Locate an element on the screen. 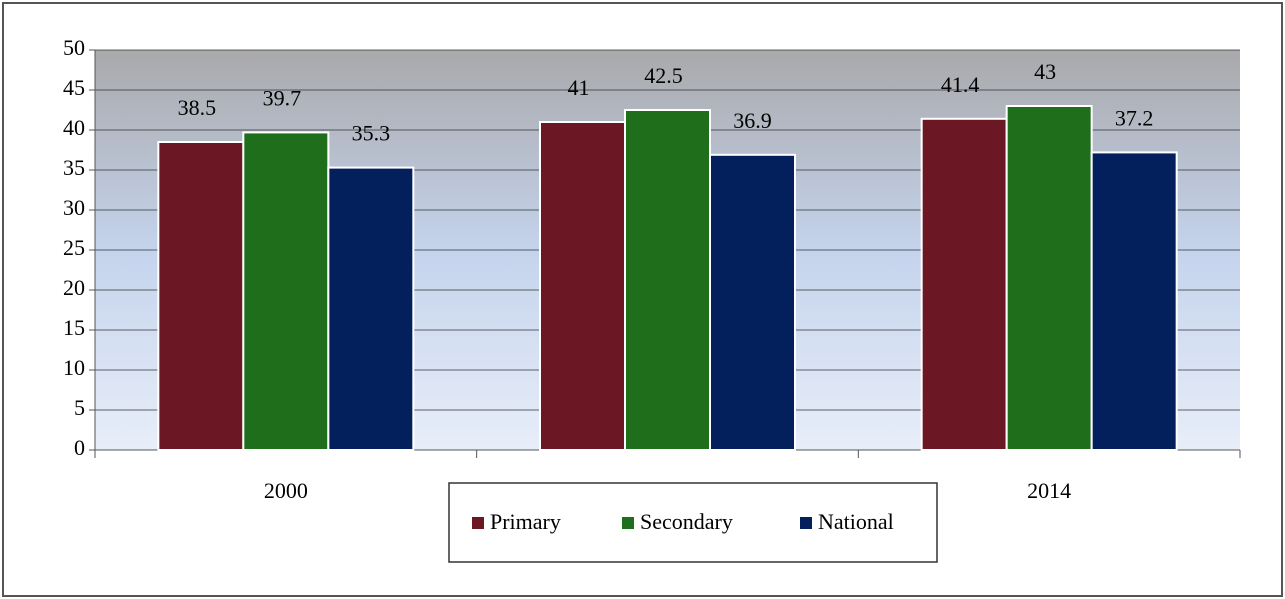  y-tick-label: 0 is located at coordinates (79, 447).